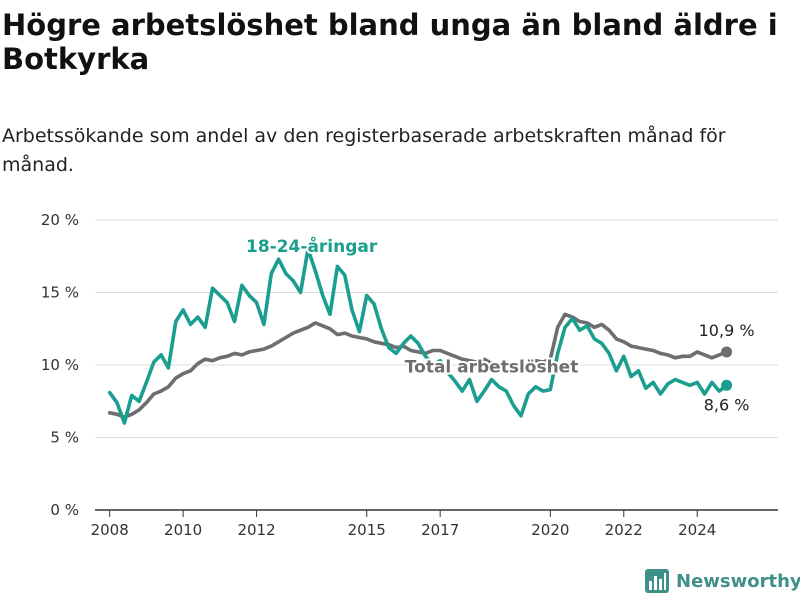 The height and width of the screenshot is (600, 800). What do you see at coordinates (312, 246) in the screenshot?
I see `series-label-18-24: 18-24-åringar` at bounding box center [312, 246].